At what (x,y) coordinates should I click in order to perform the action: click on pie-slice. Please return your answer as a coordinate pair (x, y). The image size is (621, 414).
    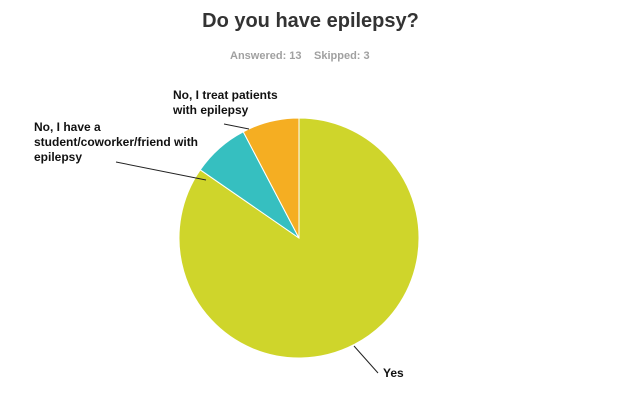
    Looking at the image, I should click on (271, 178).